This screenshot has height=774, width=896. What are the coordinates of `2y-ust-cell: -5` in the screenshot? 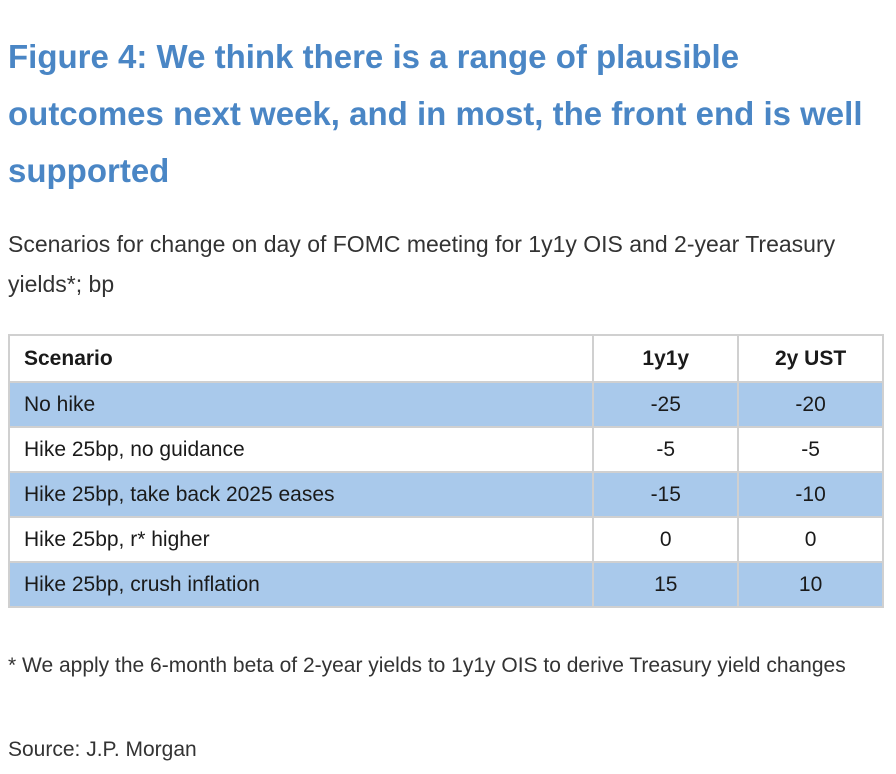 It's located at (810, 449).